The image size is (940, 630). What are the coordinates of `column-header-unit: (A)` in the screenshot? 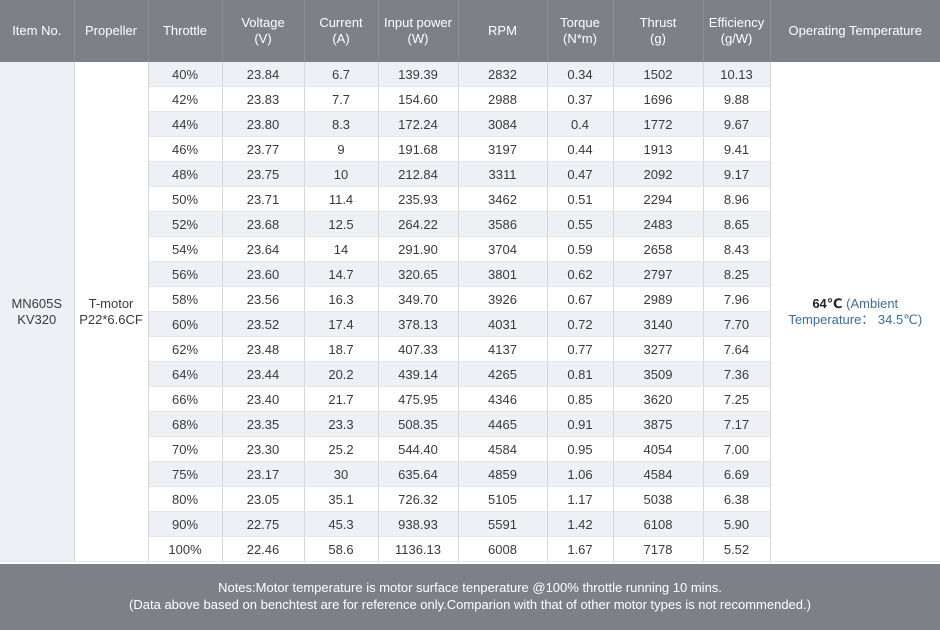 It's located at (341, 38).